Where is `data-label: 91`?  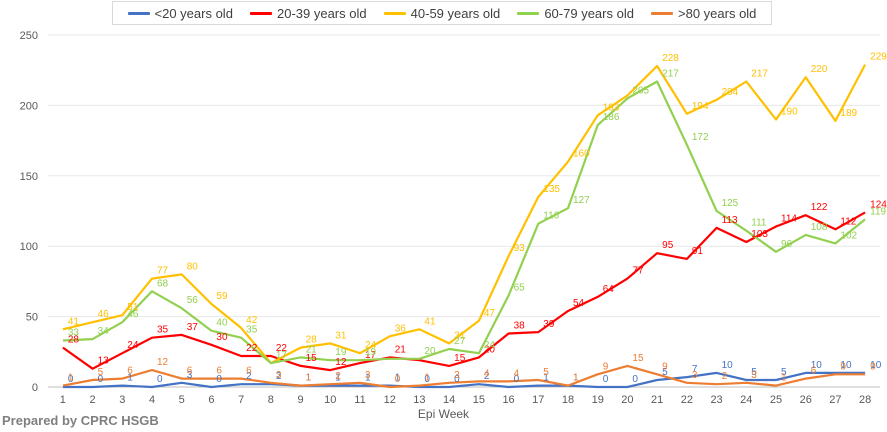
data-label: 91 is located at coordinates (698, 251).